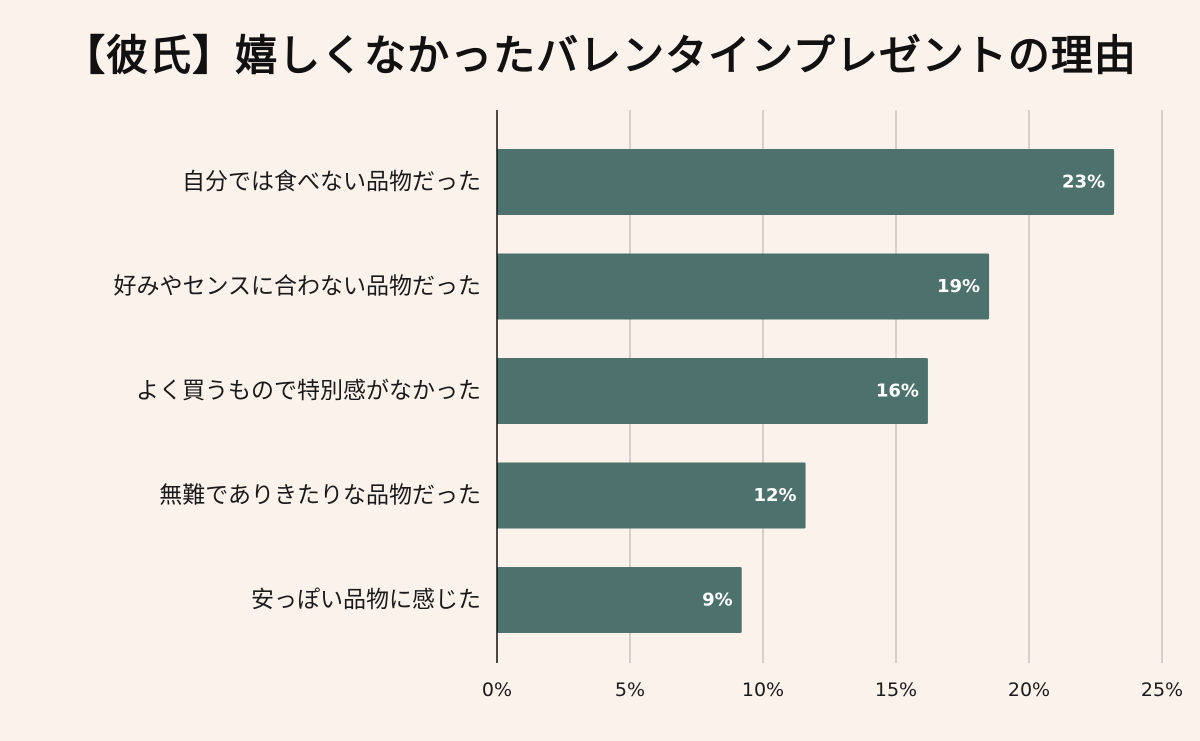 This screenshot has width=1200, height=741. Describe the element at coordinates (366, 600) in the screenshot. I see `category-label-4: 安っぽい品物に感じた` at that location.